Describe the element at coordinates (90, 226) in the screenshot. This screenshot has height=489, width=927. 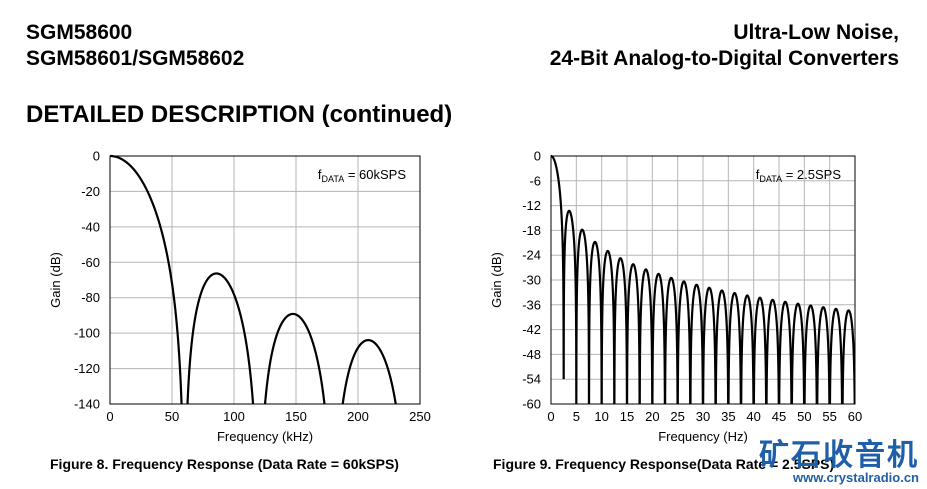
I see `y-tick-label: -40` at that location.